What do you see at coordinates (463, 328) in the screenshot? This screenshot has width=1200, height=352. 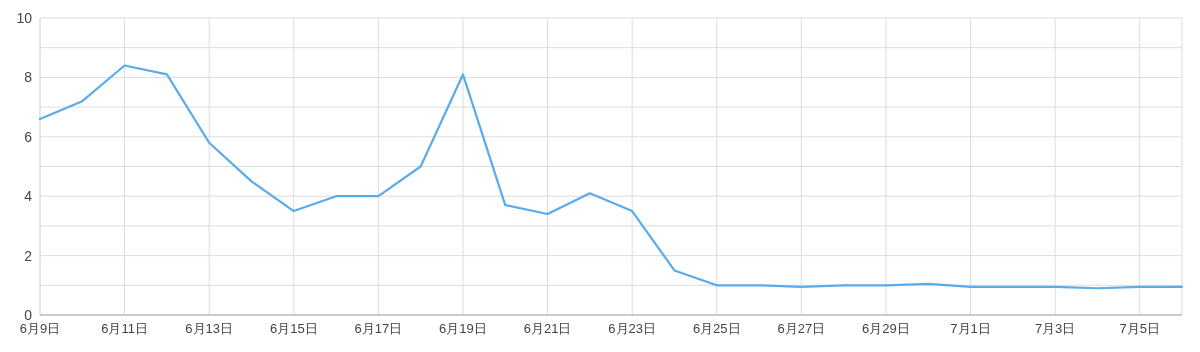 I see `x-tick-label: 6月19日` at bounding box center [463, 328].